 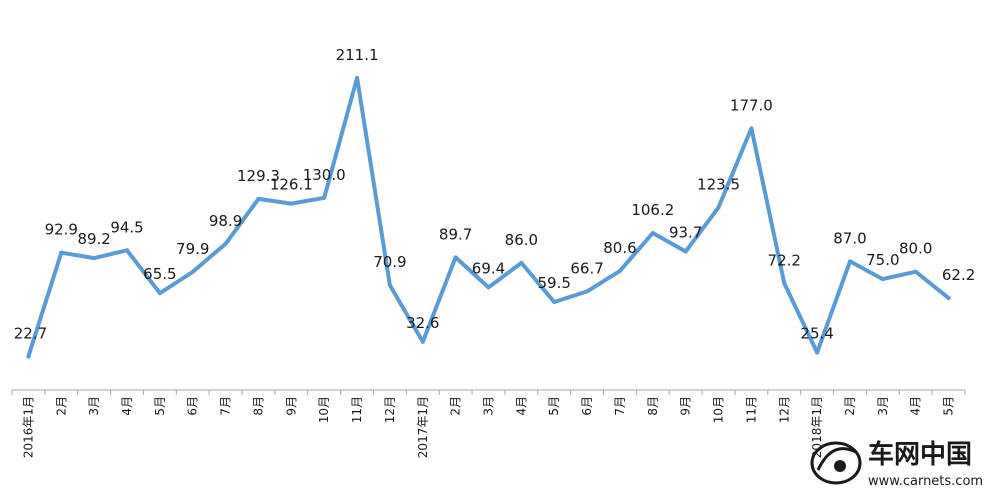 What do you see at coordinates (488, 392) in the screenshot?
I see `x-axis-ticks` at bounding box center [488, 392].